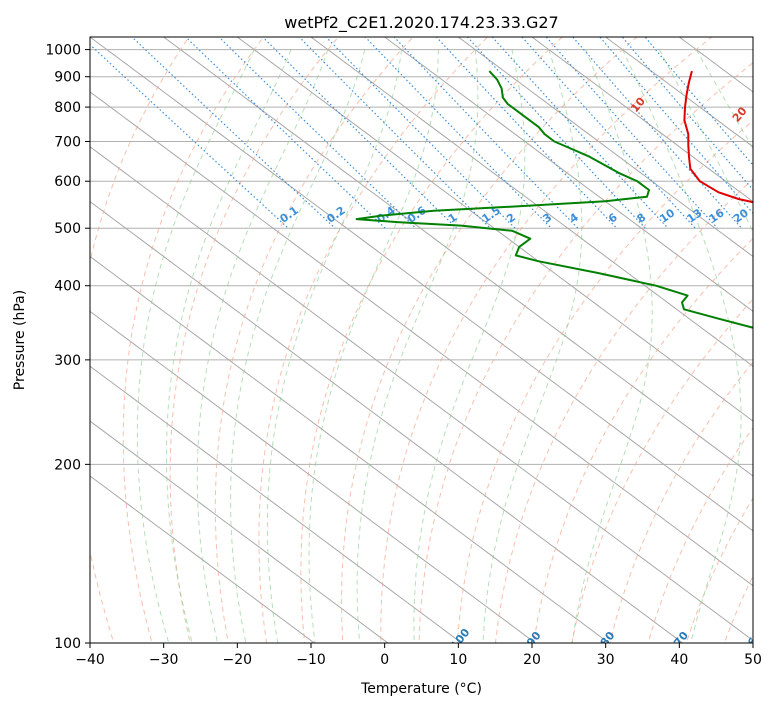 The height and width of the screenshot is (708, 775). What do you see at coordinates (289, 215) in the screenshot?
I see `mixing-ratio-label: 0.1` at bounding box center [289, 215].